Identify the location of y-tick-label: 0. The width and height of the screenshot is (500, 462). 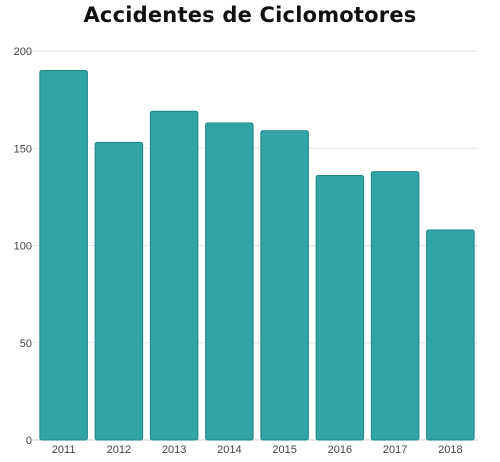
(29, 441).